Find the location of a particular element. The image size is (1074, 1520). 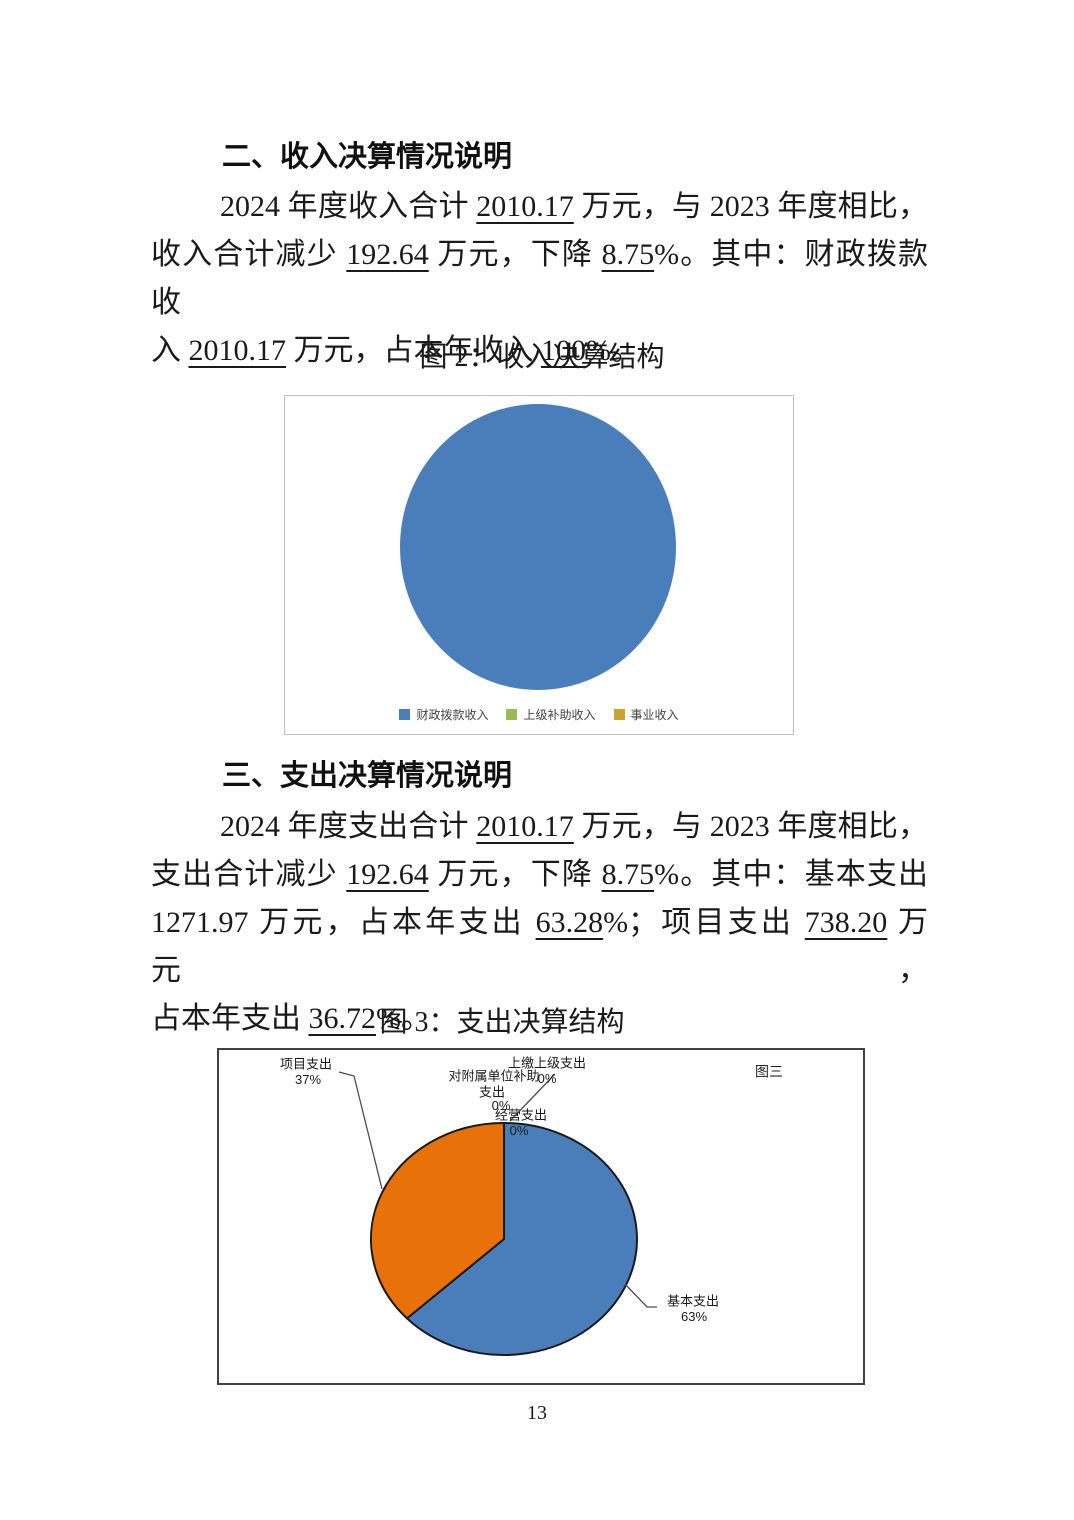

paragraph-line: 2024 年度收入合计 2010.17 万元，与 2023 年度相比， is located at coordinates (539, 207).